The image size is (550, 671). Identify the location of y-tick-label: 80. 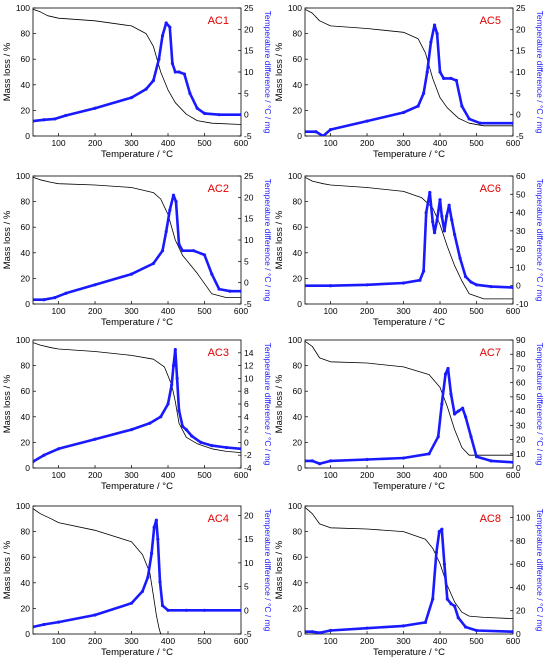
(26, 532).